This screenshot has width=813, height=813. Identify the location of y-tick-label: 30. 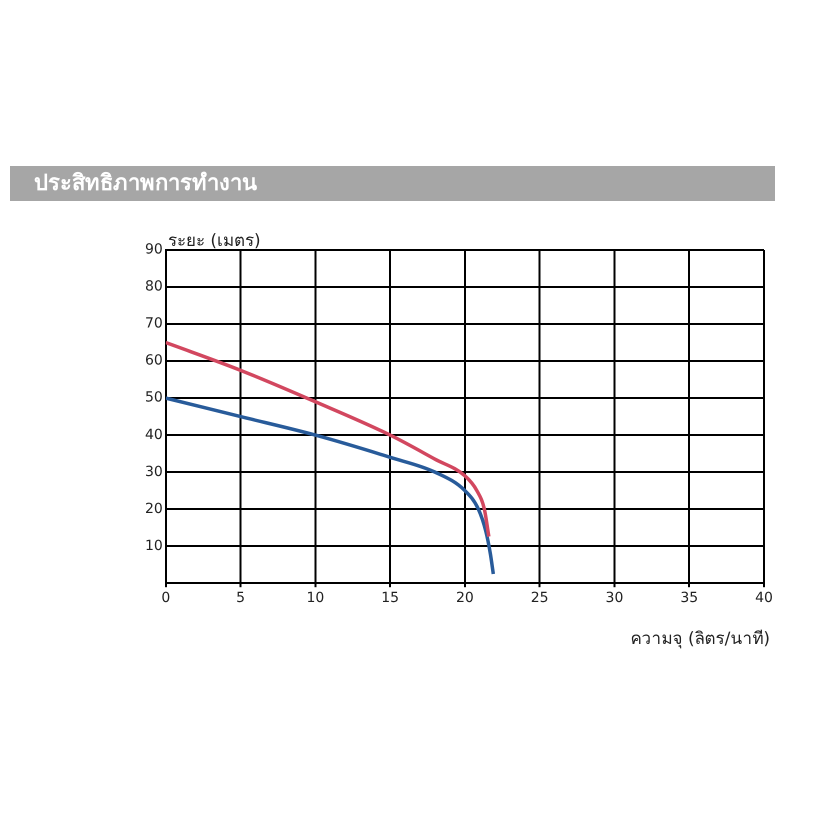
(153, 472).